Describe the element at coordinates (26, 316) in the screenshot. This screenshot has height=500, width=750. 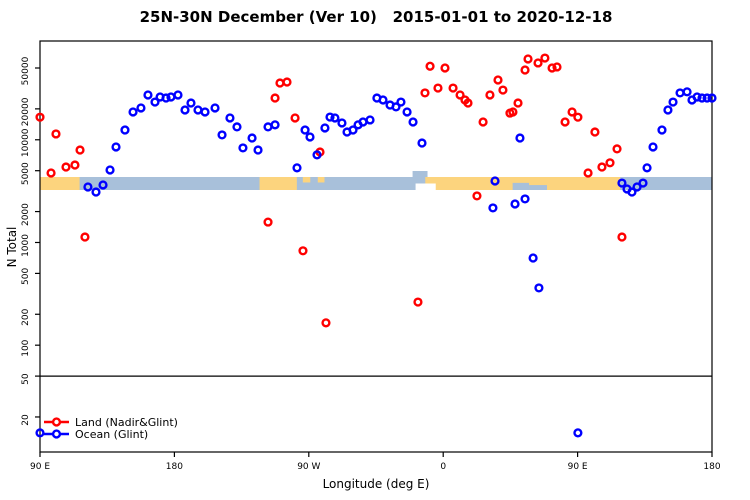
I see `y-tick-label: 200` at that location.